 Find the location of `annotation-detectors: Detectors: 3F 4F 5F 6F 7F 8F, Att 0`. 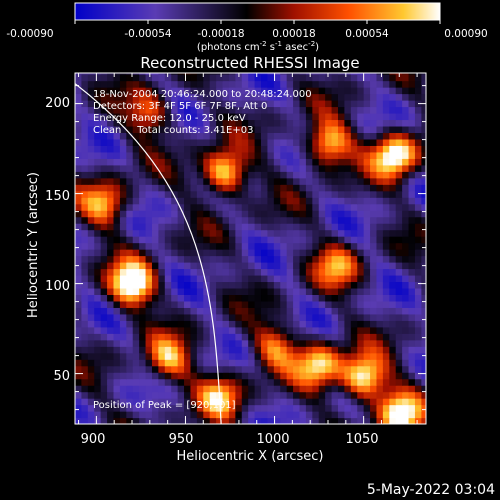

annotation-detectors: Detectors: 3F 4F 5F 6F 7F 8F, Att 0 is located at coordinates (180, 106).